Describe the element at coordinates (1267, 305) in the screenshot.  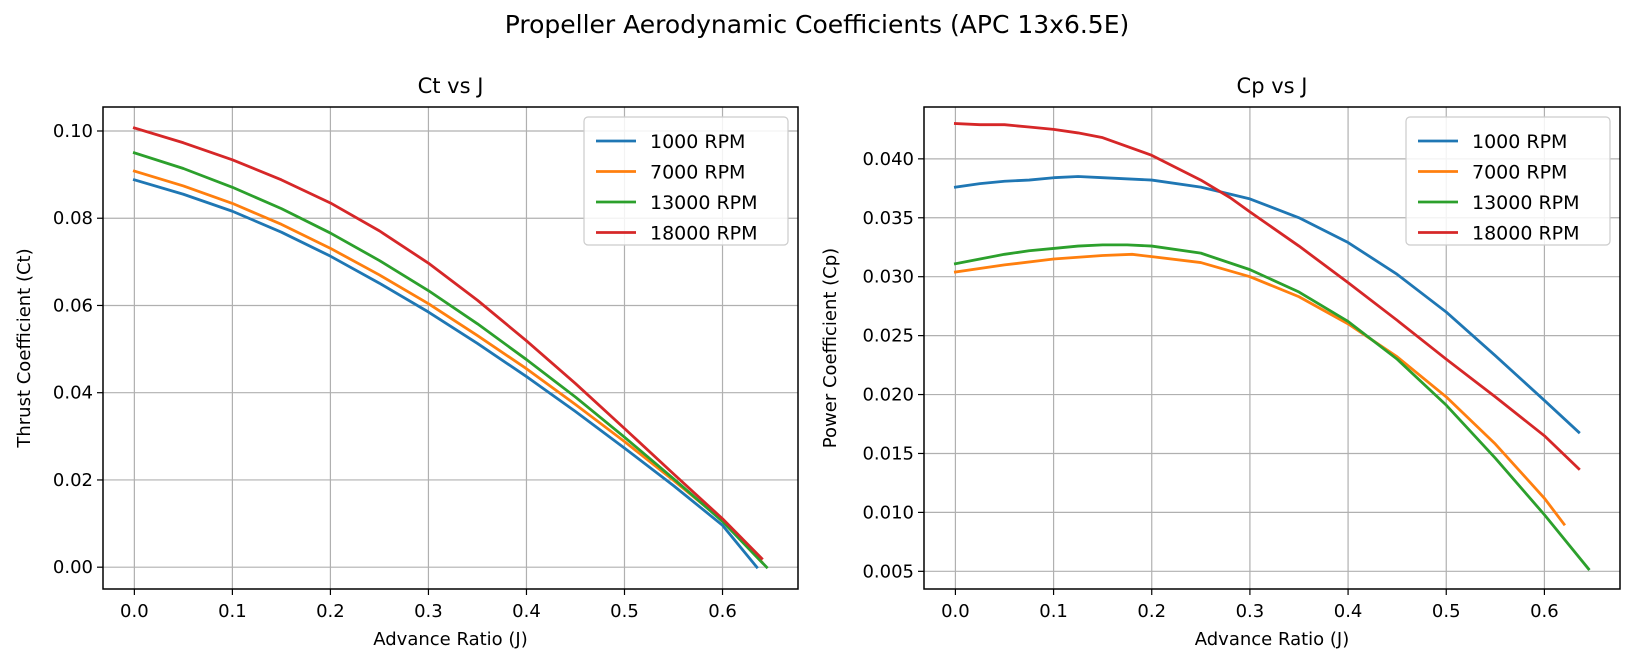
I see `series-line-1000-rpm` at that location.